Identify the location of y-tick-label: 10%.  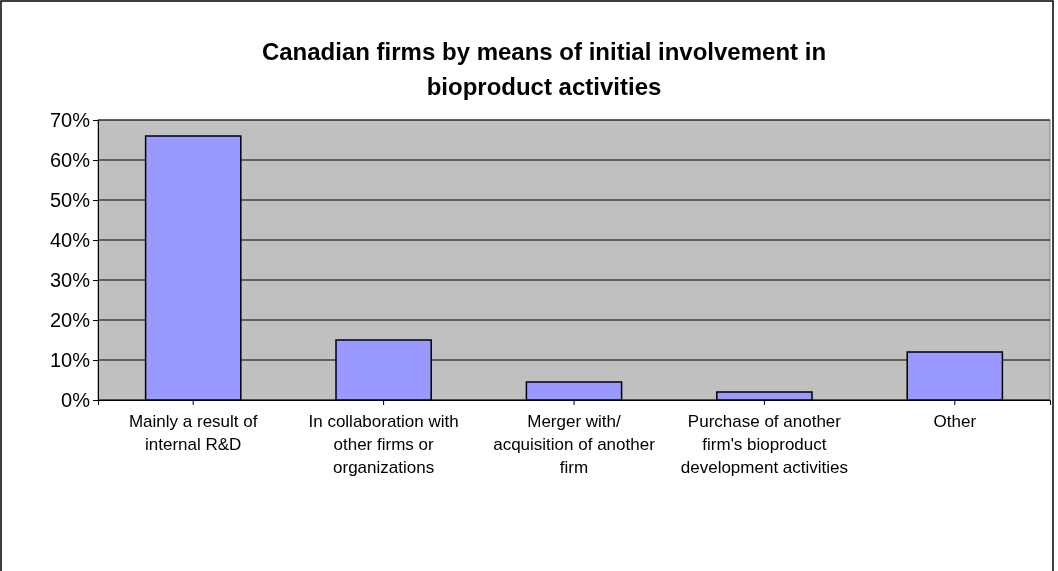
(70, 359).